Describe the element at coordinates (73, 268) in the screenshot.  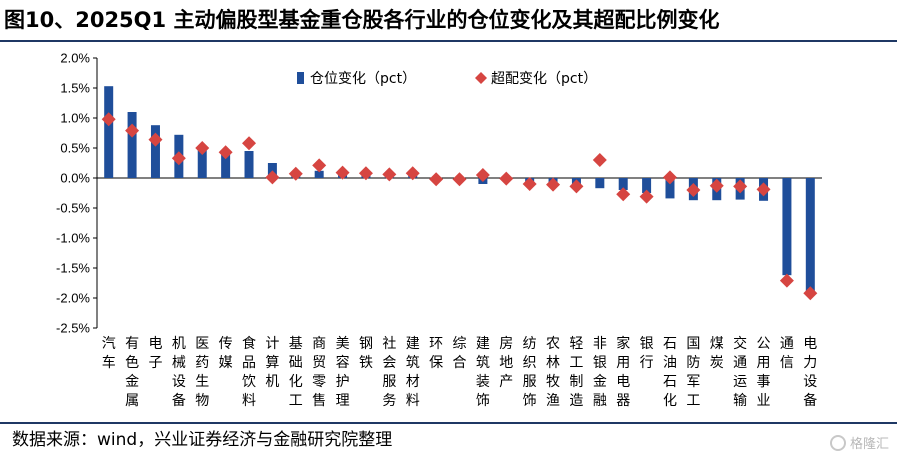
I see `y-tick-label: -1.5%` at that location.